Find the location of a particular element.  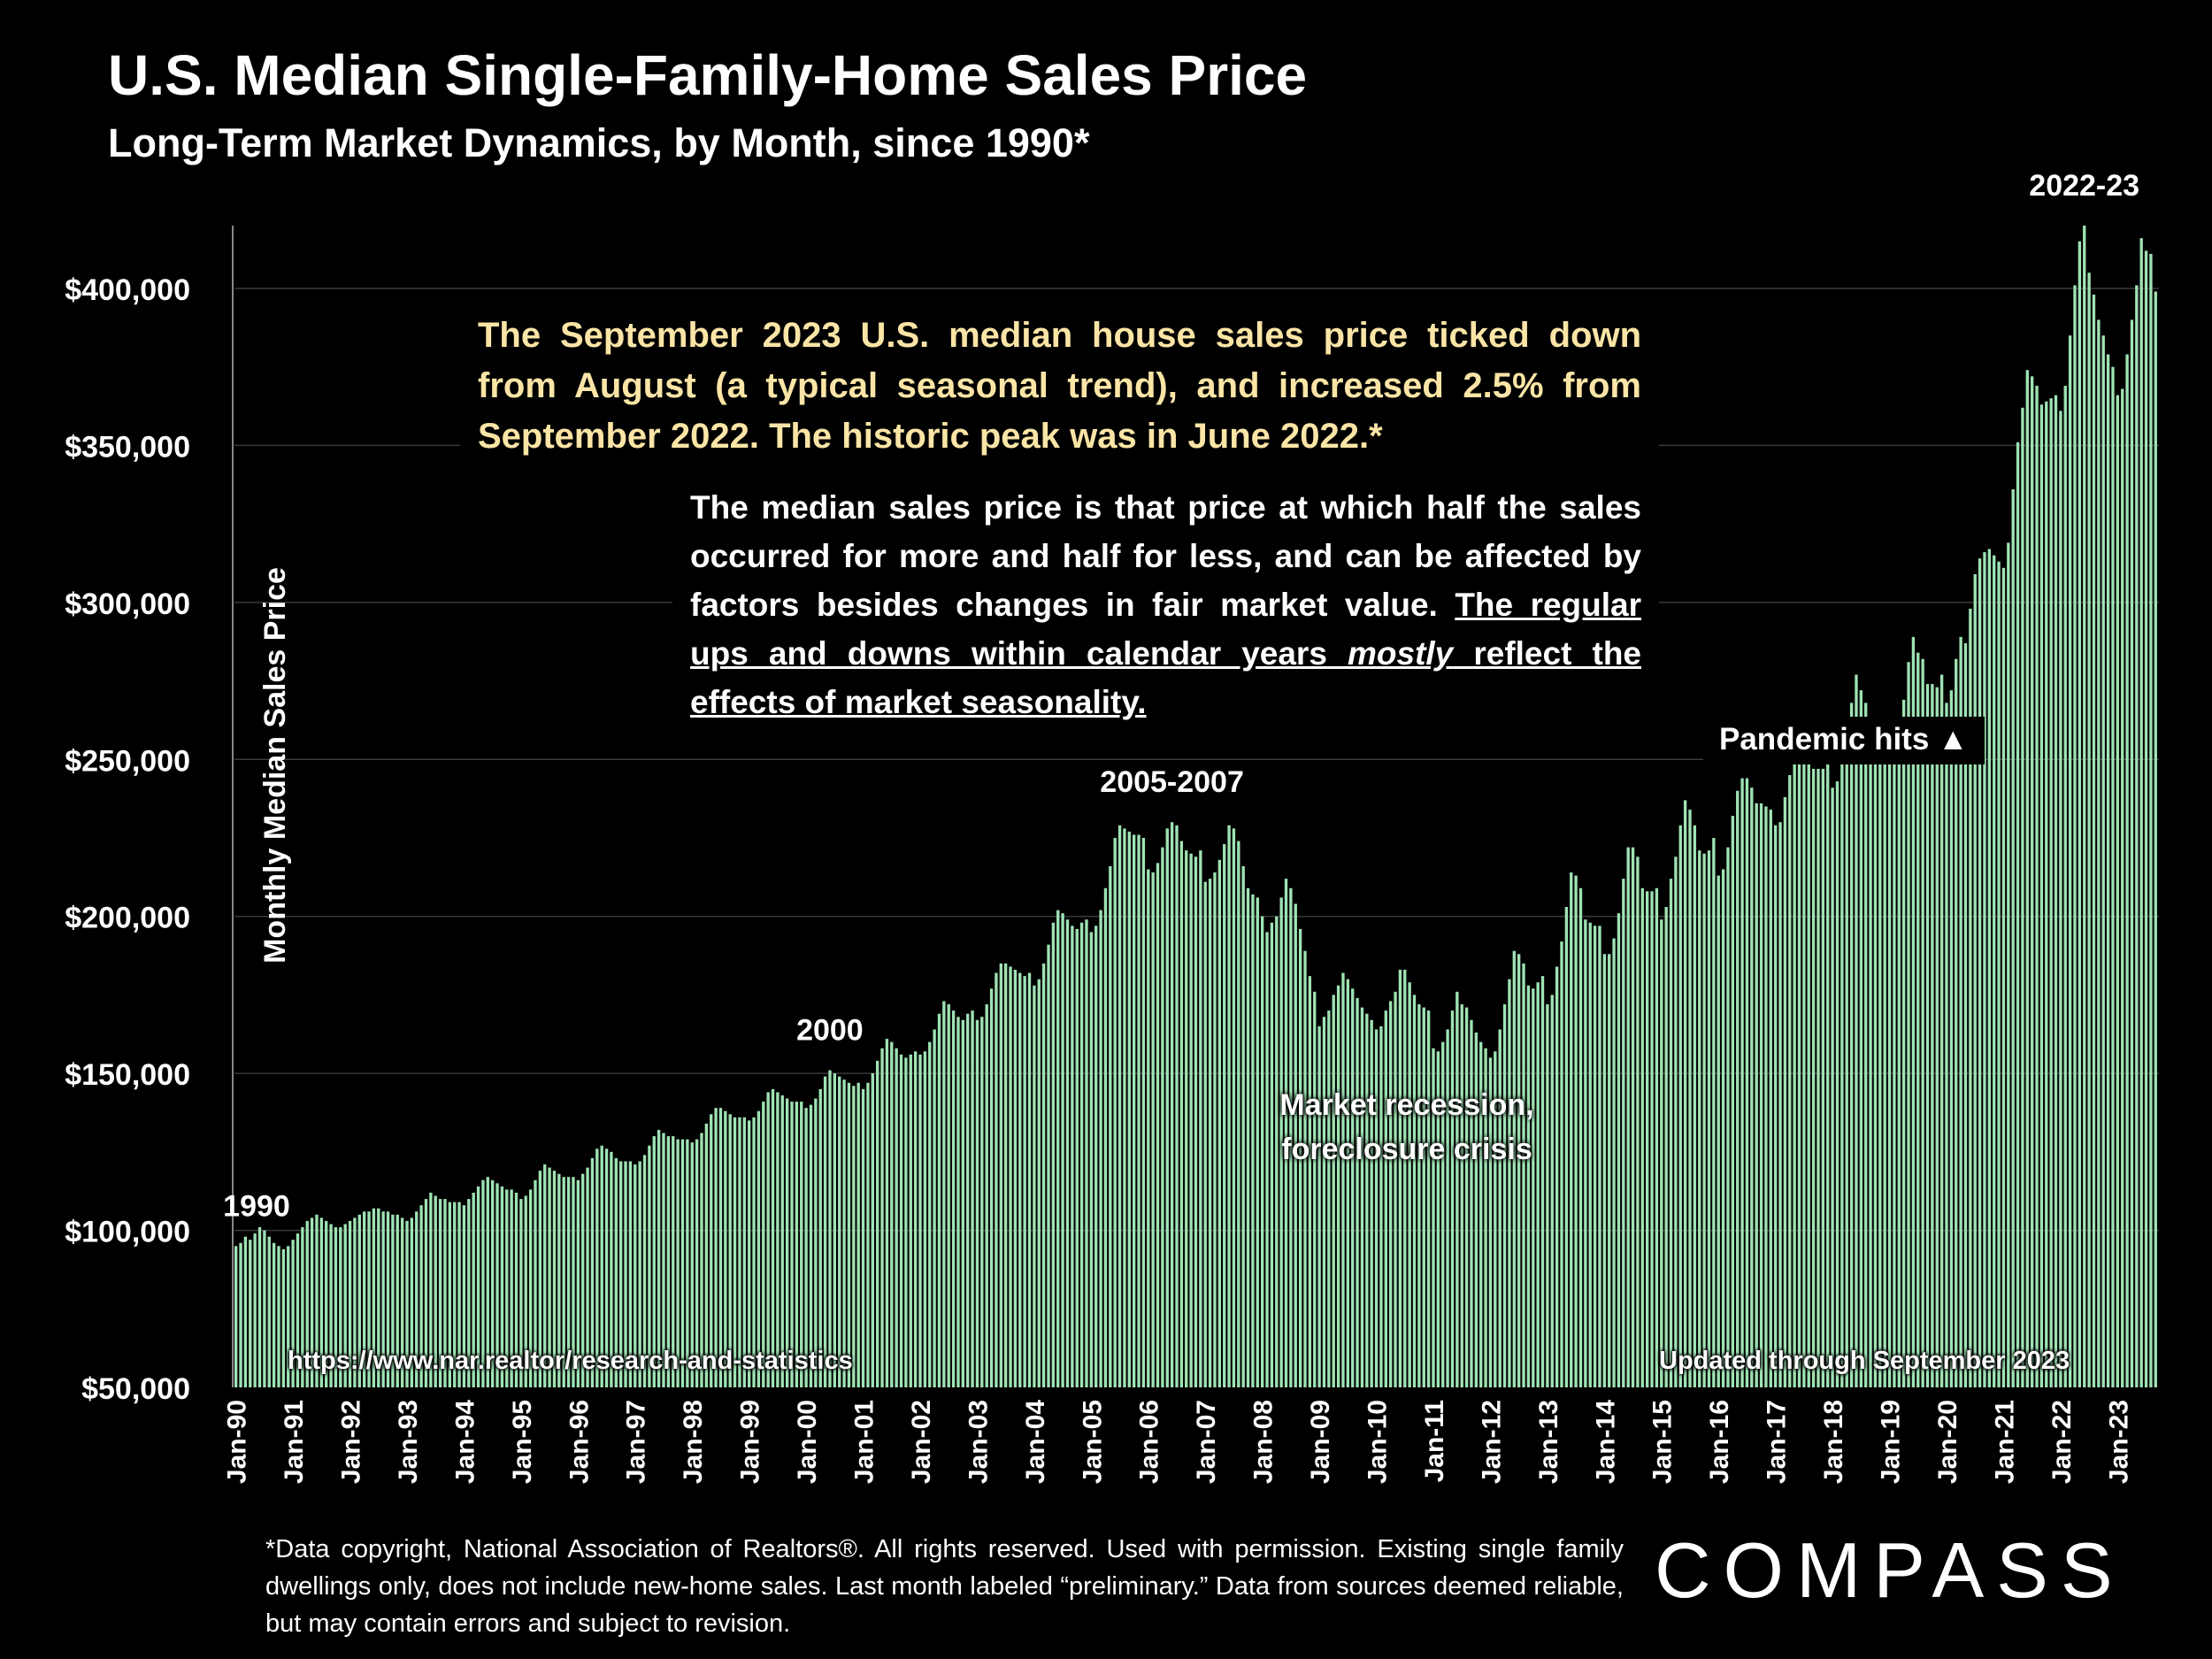

y-tick-label: $50,000 is located at coordinates (136, 1389).